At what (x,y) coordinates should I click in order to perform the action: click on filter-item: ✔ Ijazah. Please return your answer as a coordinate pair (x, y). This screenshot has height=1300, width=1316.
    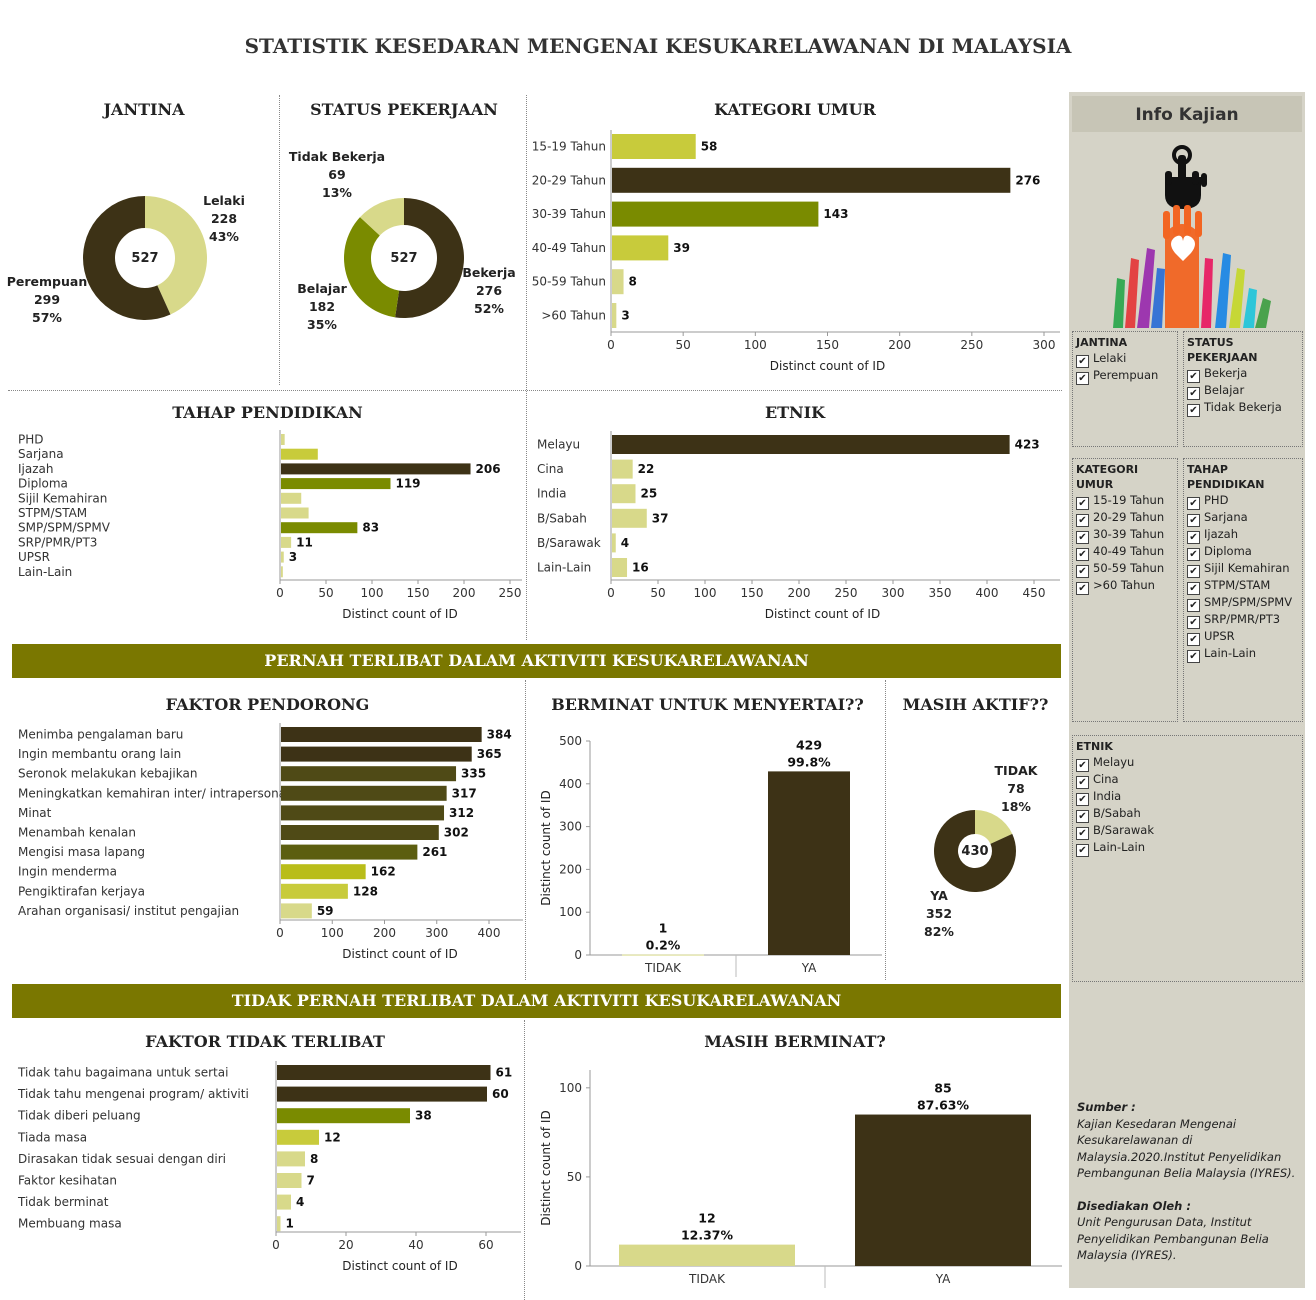
    Looking at the image, I should click on (1243, 535).